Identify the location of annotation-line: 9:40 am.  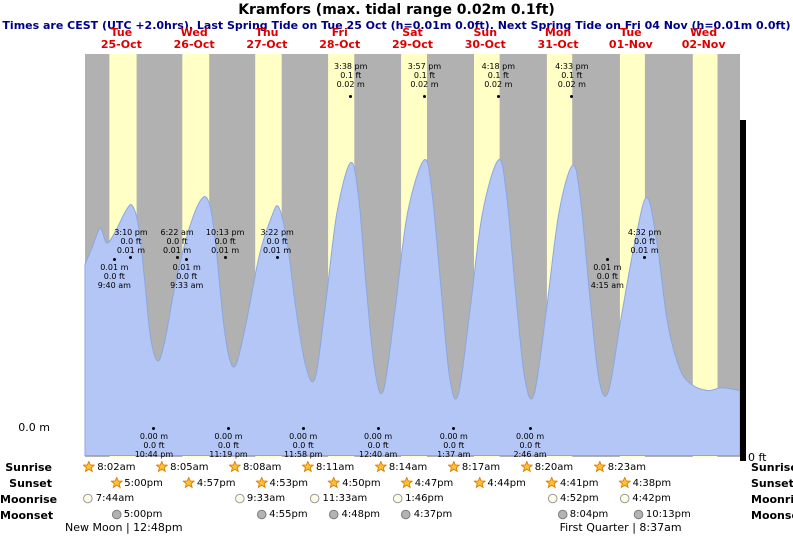
(114, 285).